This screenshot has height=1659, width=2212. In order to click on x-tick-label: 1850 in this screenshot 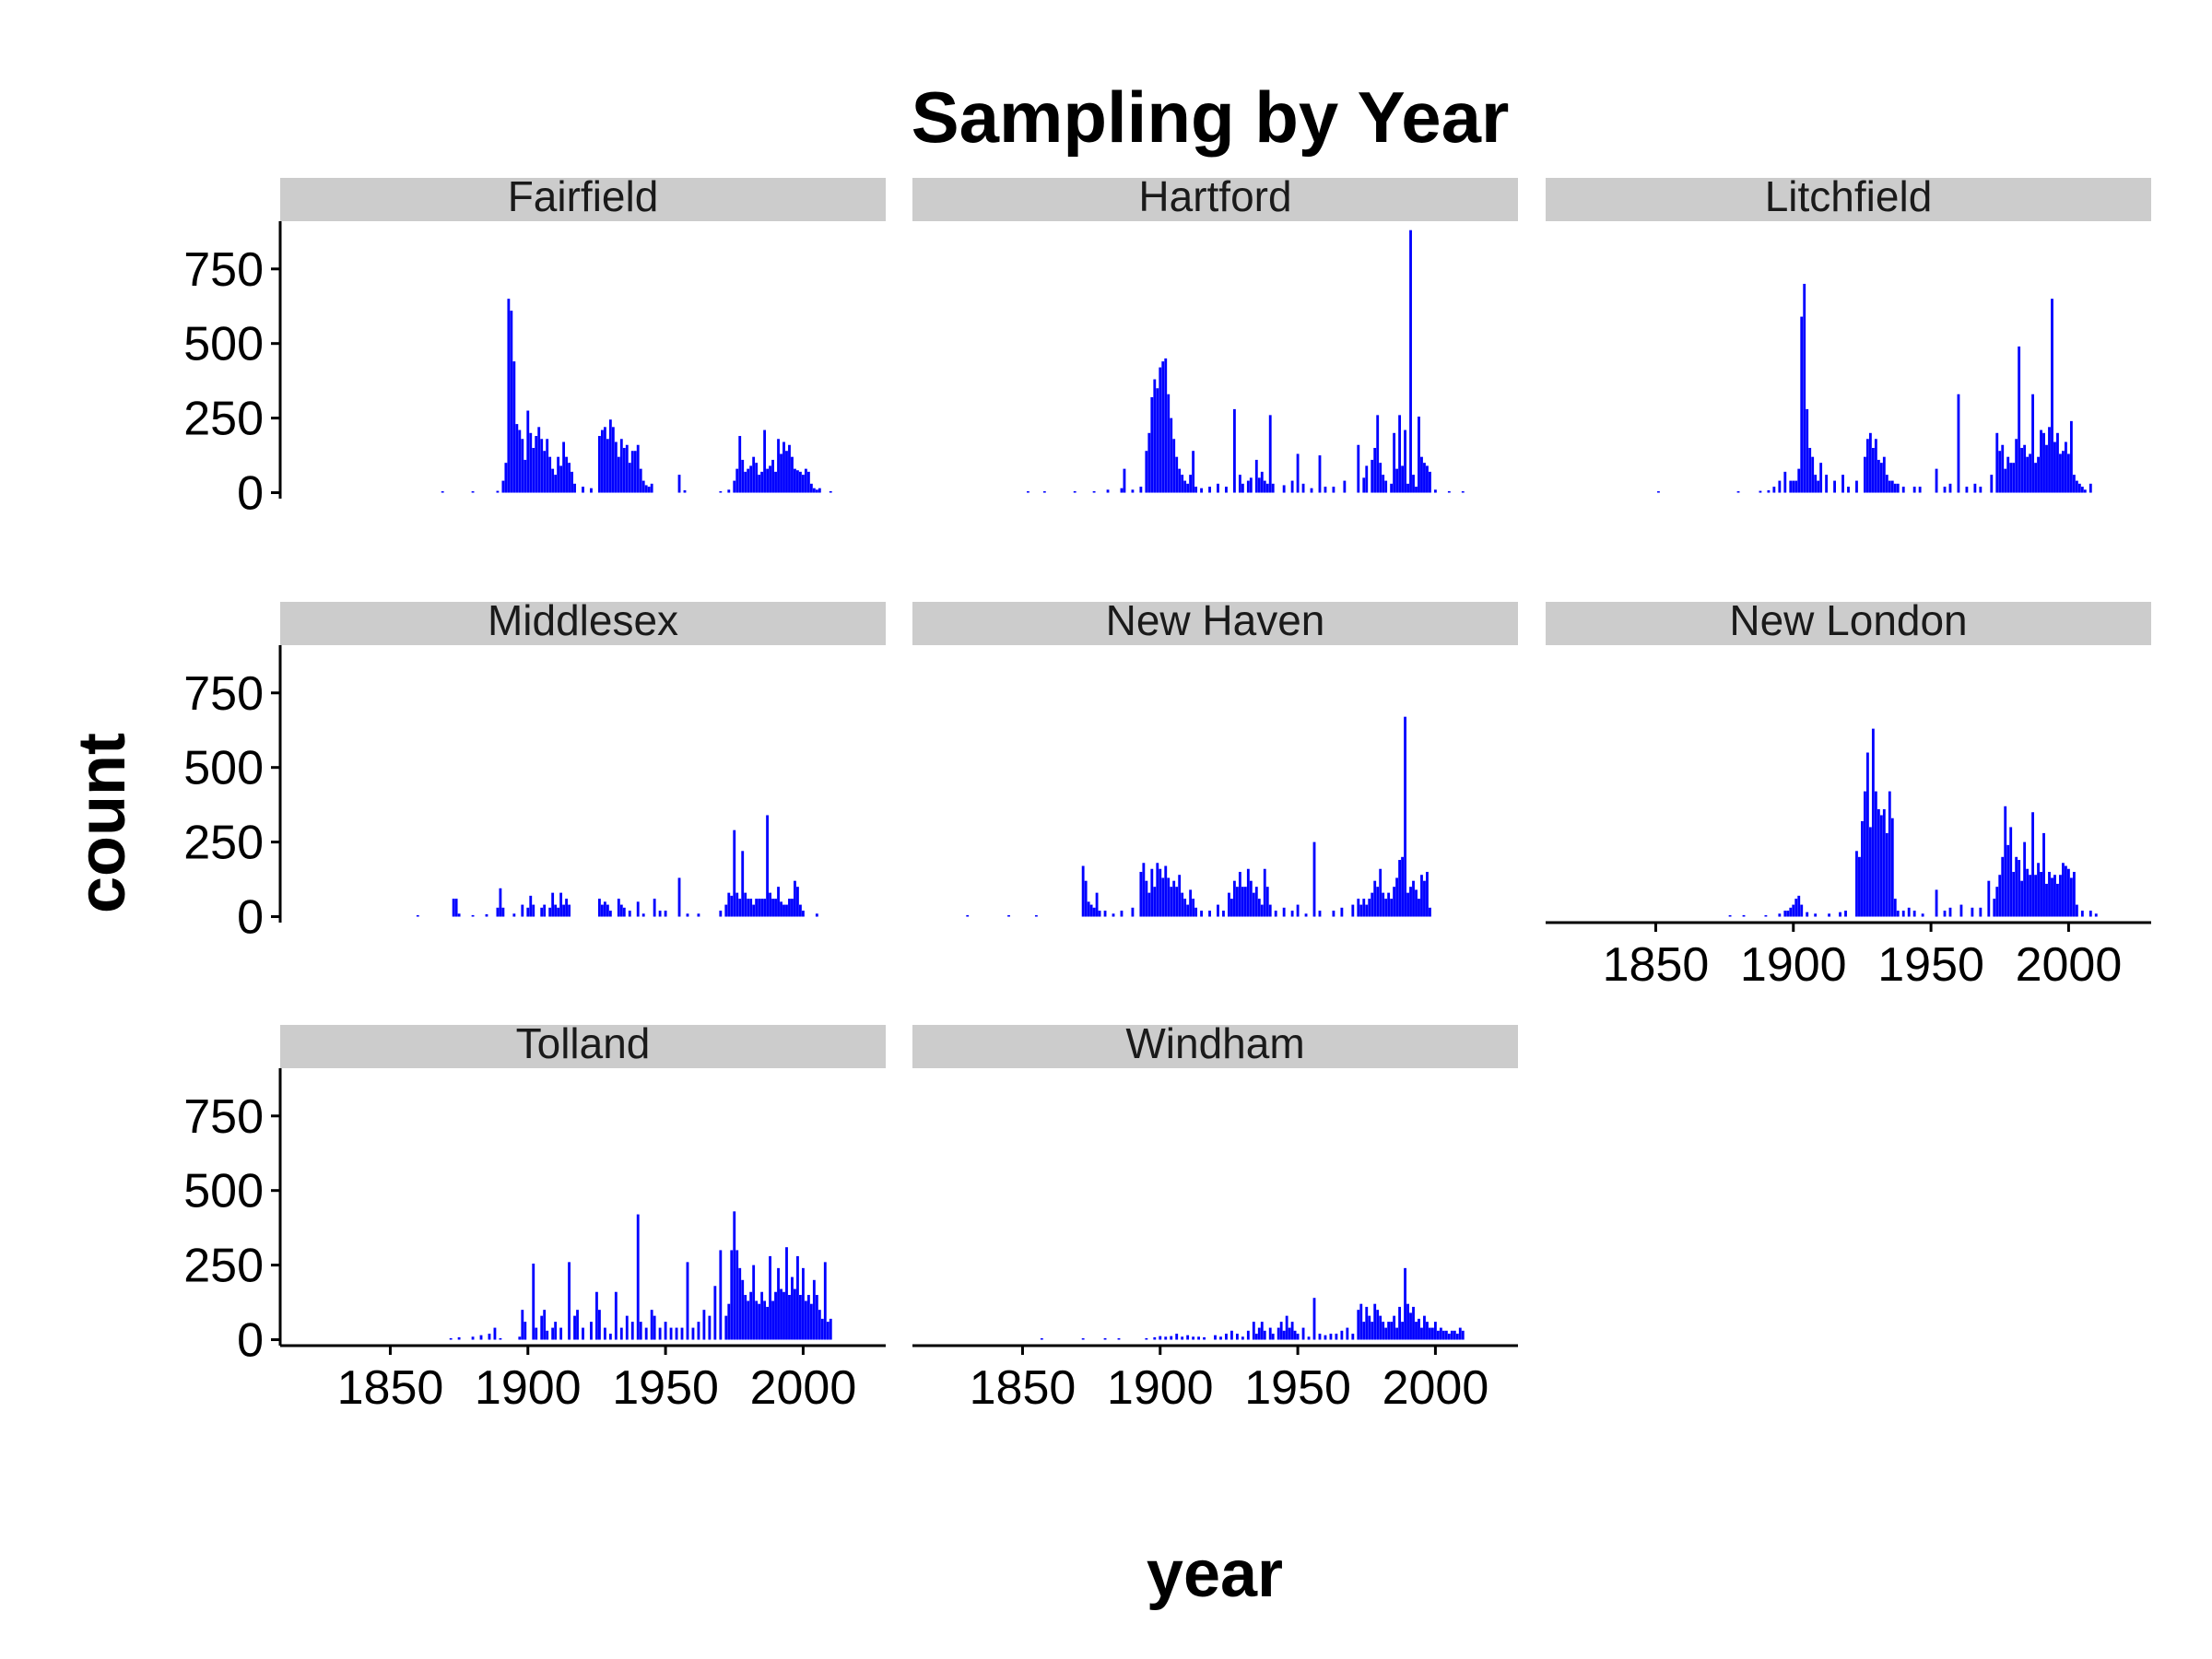, I will do `click(390, 1388)`.